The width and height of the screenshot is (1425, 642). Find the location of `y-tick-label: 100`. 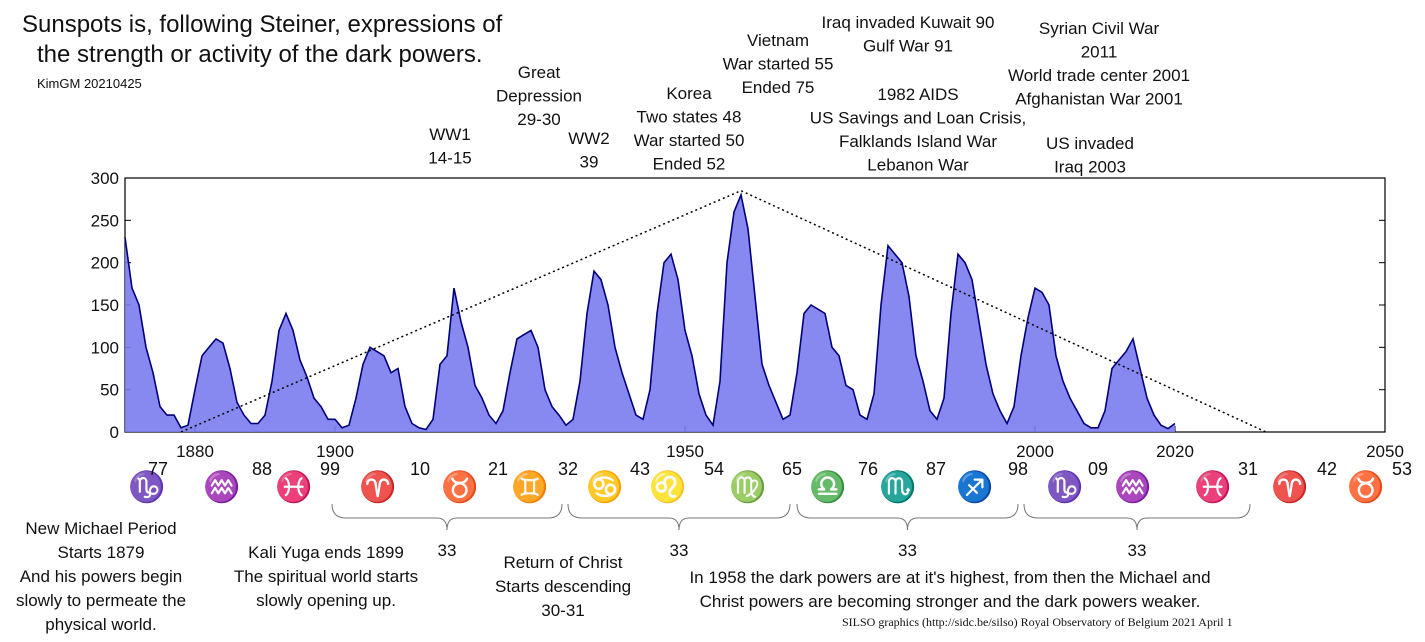

y-tick-label: 100 is located at coordinates (105, 347).